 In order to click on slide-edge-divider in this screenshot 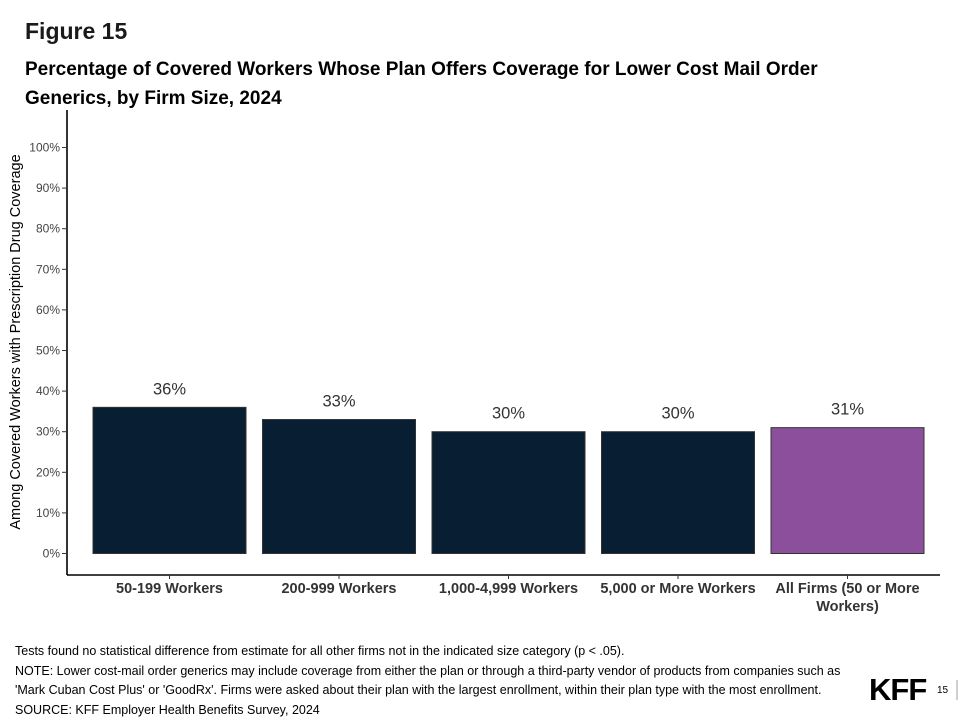, I will do `click(957, 690)`.